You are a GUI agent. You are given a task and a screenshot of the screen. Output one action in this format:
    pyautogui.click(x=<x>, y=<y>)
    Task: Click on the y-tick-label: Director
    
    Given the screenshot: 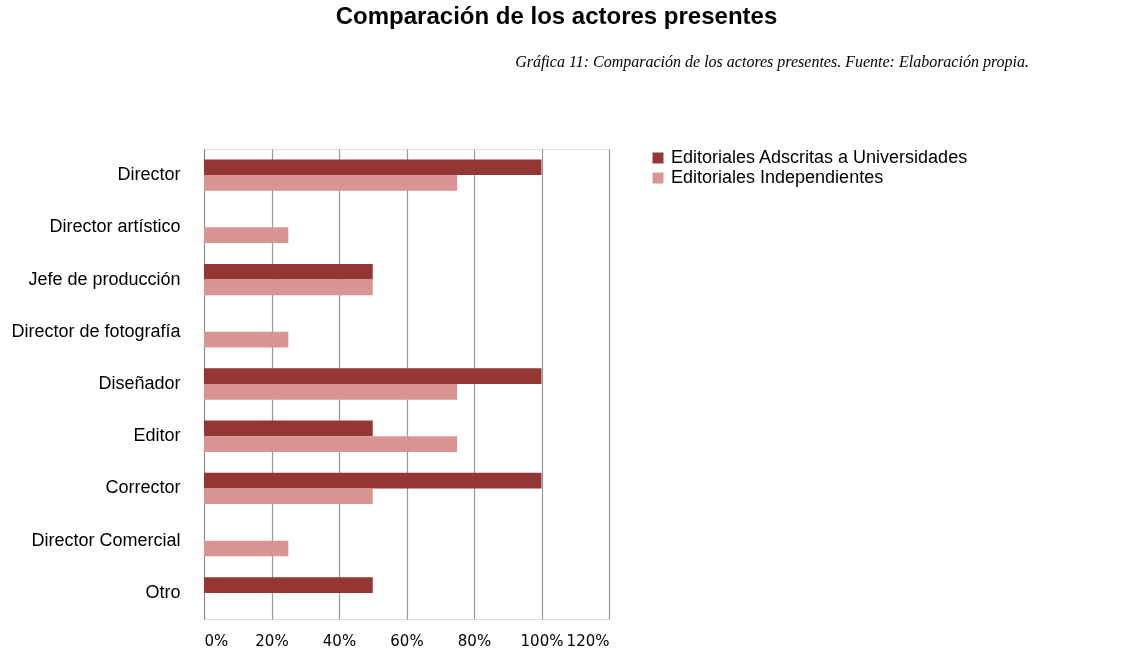 What is the action you would take?
    pyautogui.click(x=149, y=174)
    